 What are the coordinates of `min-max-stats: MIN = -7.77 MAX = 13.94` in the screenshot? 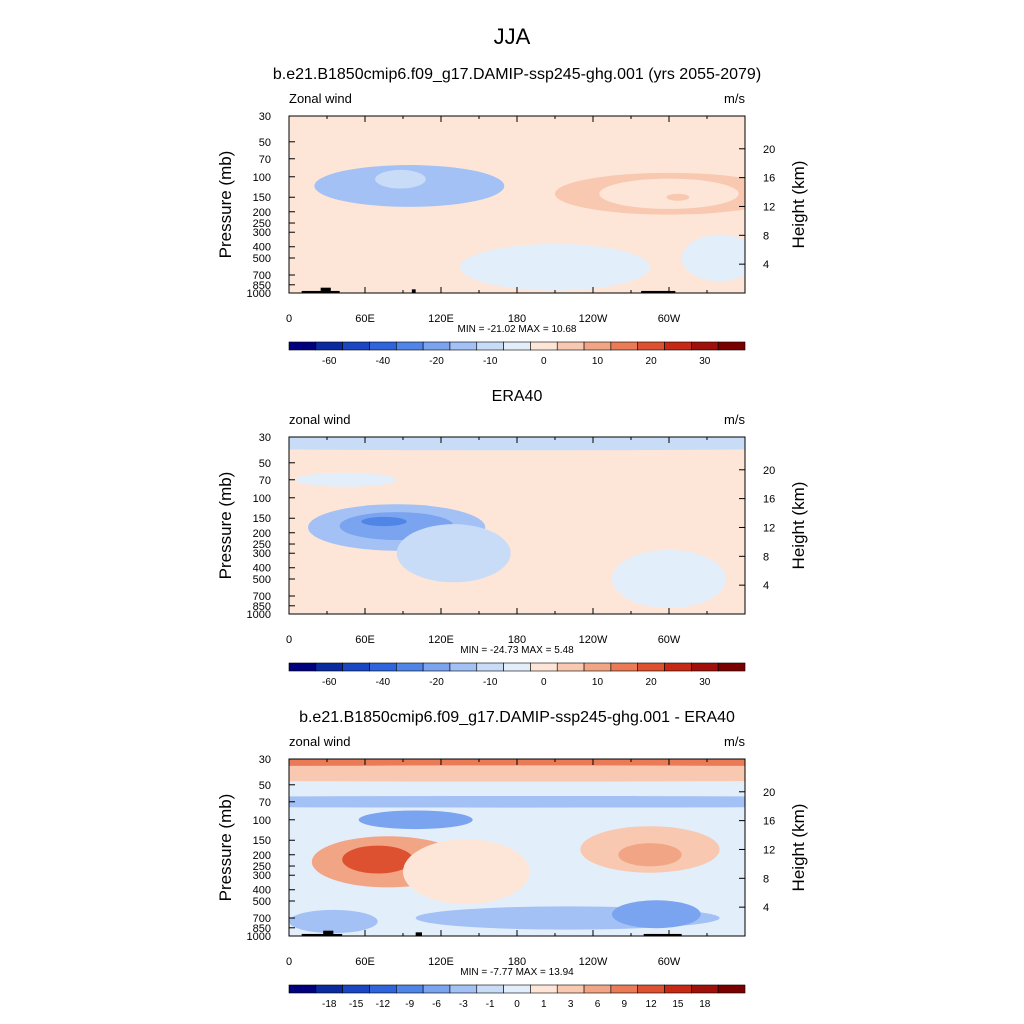 It's located at (517, 972).